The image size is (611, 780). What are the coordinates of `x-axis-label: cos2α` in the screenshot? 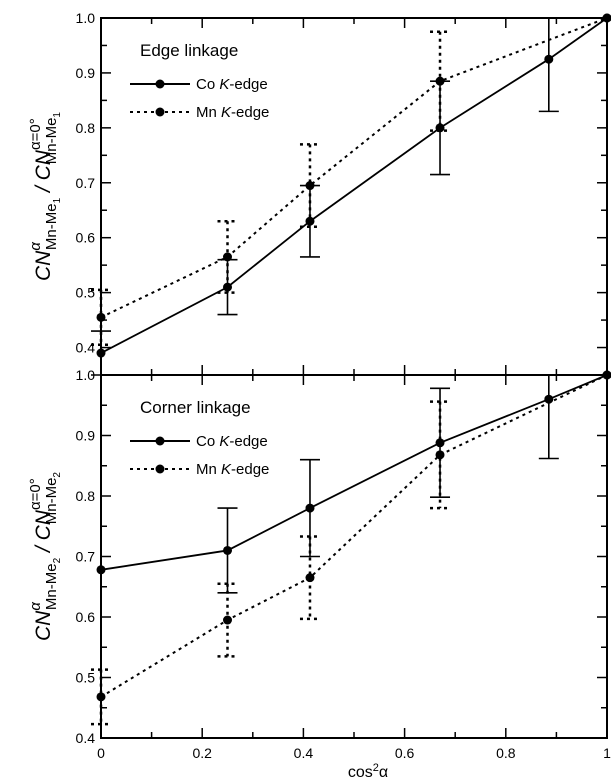 It's located at (368, 771).